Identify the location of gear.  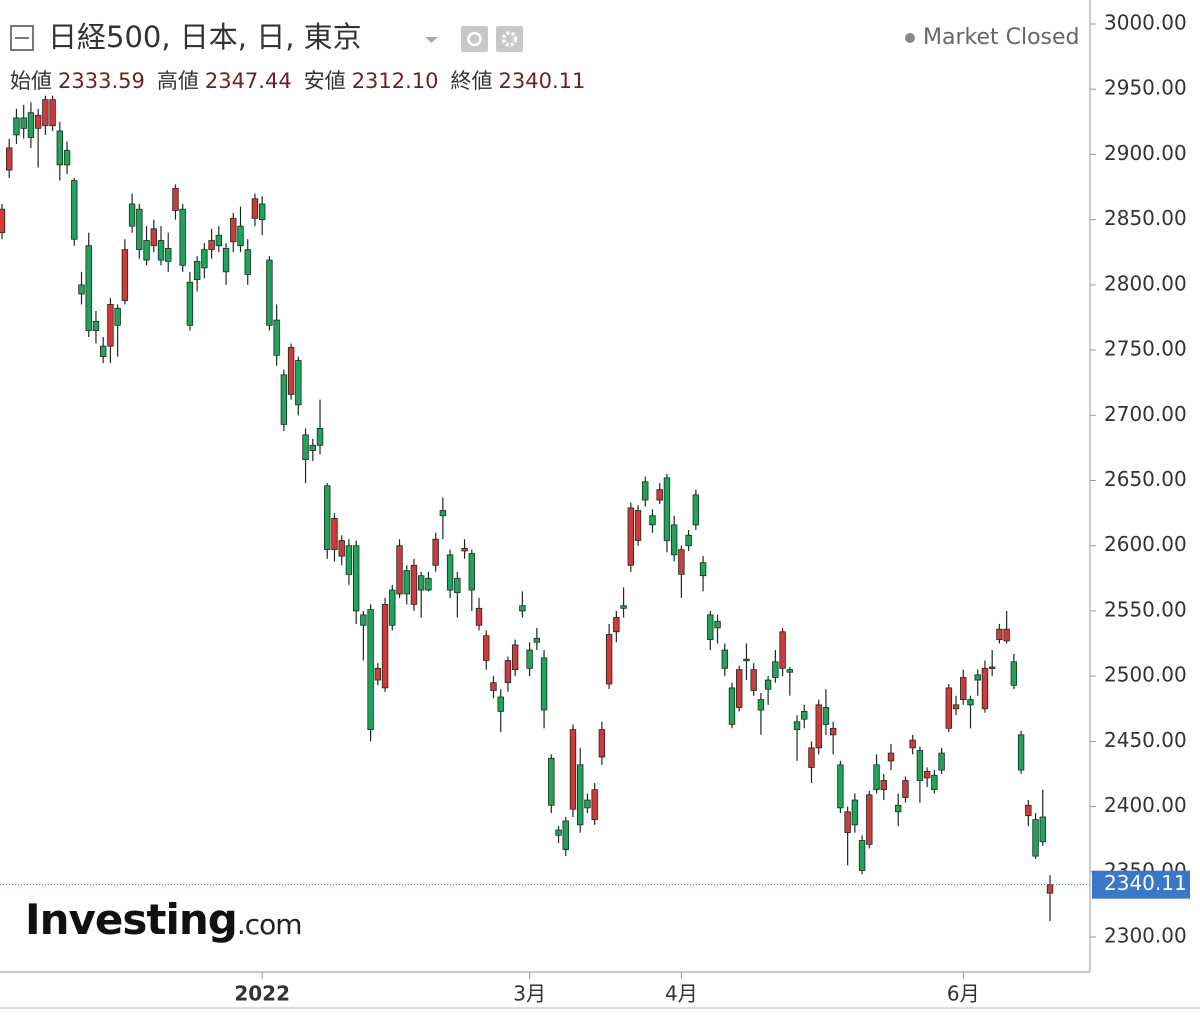
(509, 39).